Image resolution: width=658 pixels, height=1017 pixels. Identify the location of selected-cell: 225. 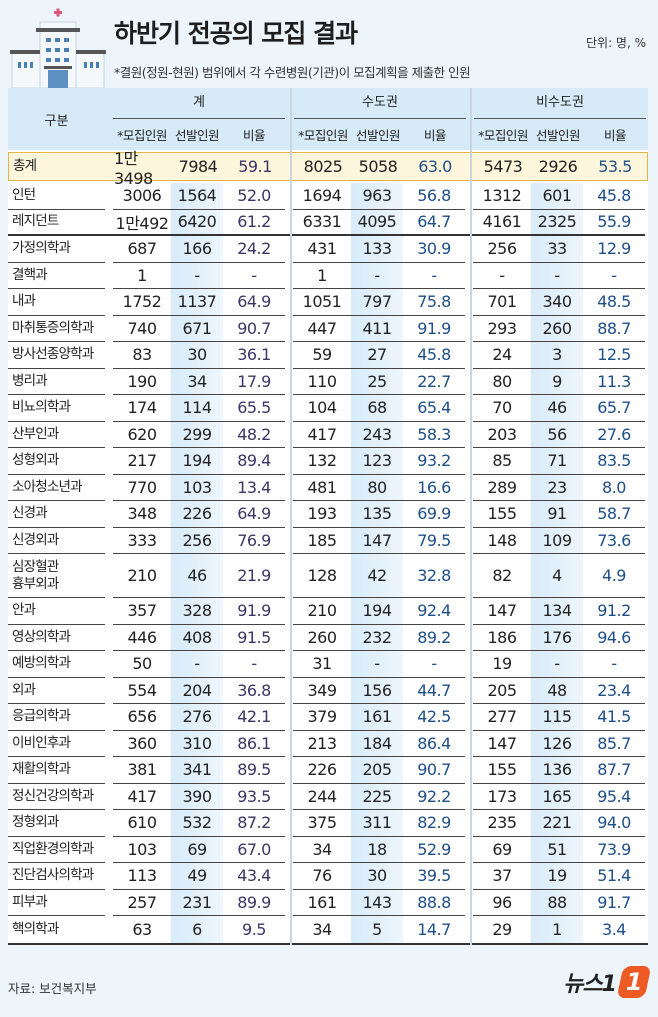
(377, 796).